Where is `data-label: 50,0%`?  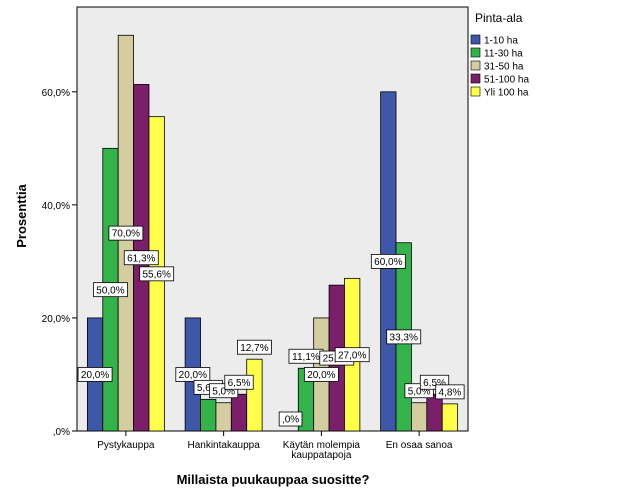
data-label: 50,0% is located at coordinates (110, 290).